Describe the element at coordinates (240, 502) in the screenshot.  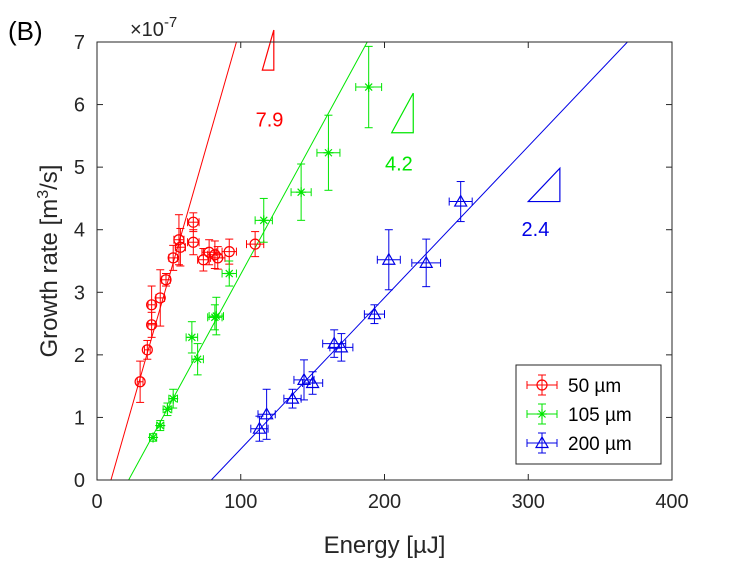
I see `x-tick-label: 100` at that location.